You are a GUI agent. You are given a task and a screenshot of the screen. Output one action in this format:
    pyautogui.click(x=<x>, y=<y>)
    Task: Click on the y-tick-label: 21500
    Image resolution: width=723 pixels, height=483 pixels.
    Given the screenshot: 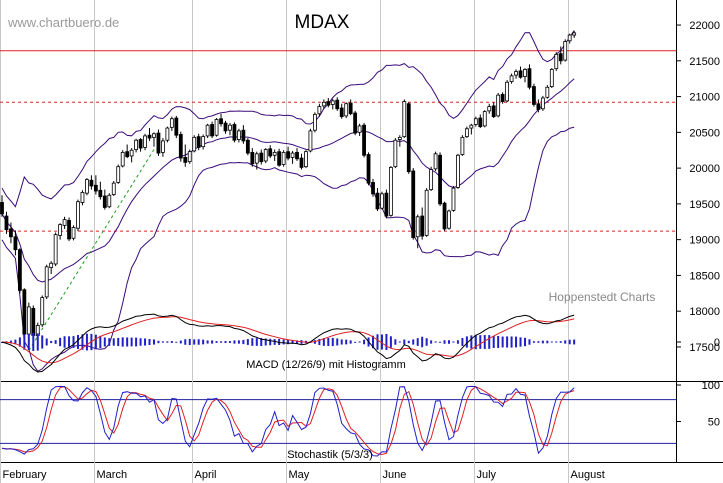 What is the action you would take?
    pyautogui.click(x=704, y=62)
    